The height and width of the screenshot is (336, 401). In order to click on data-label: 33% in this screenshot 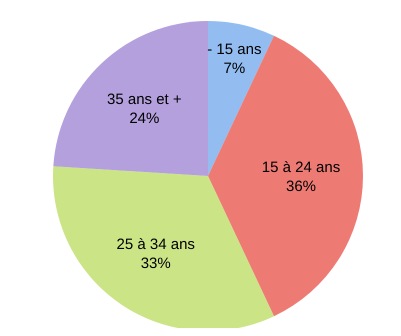, I will do `click(155, 263)`.